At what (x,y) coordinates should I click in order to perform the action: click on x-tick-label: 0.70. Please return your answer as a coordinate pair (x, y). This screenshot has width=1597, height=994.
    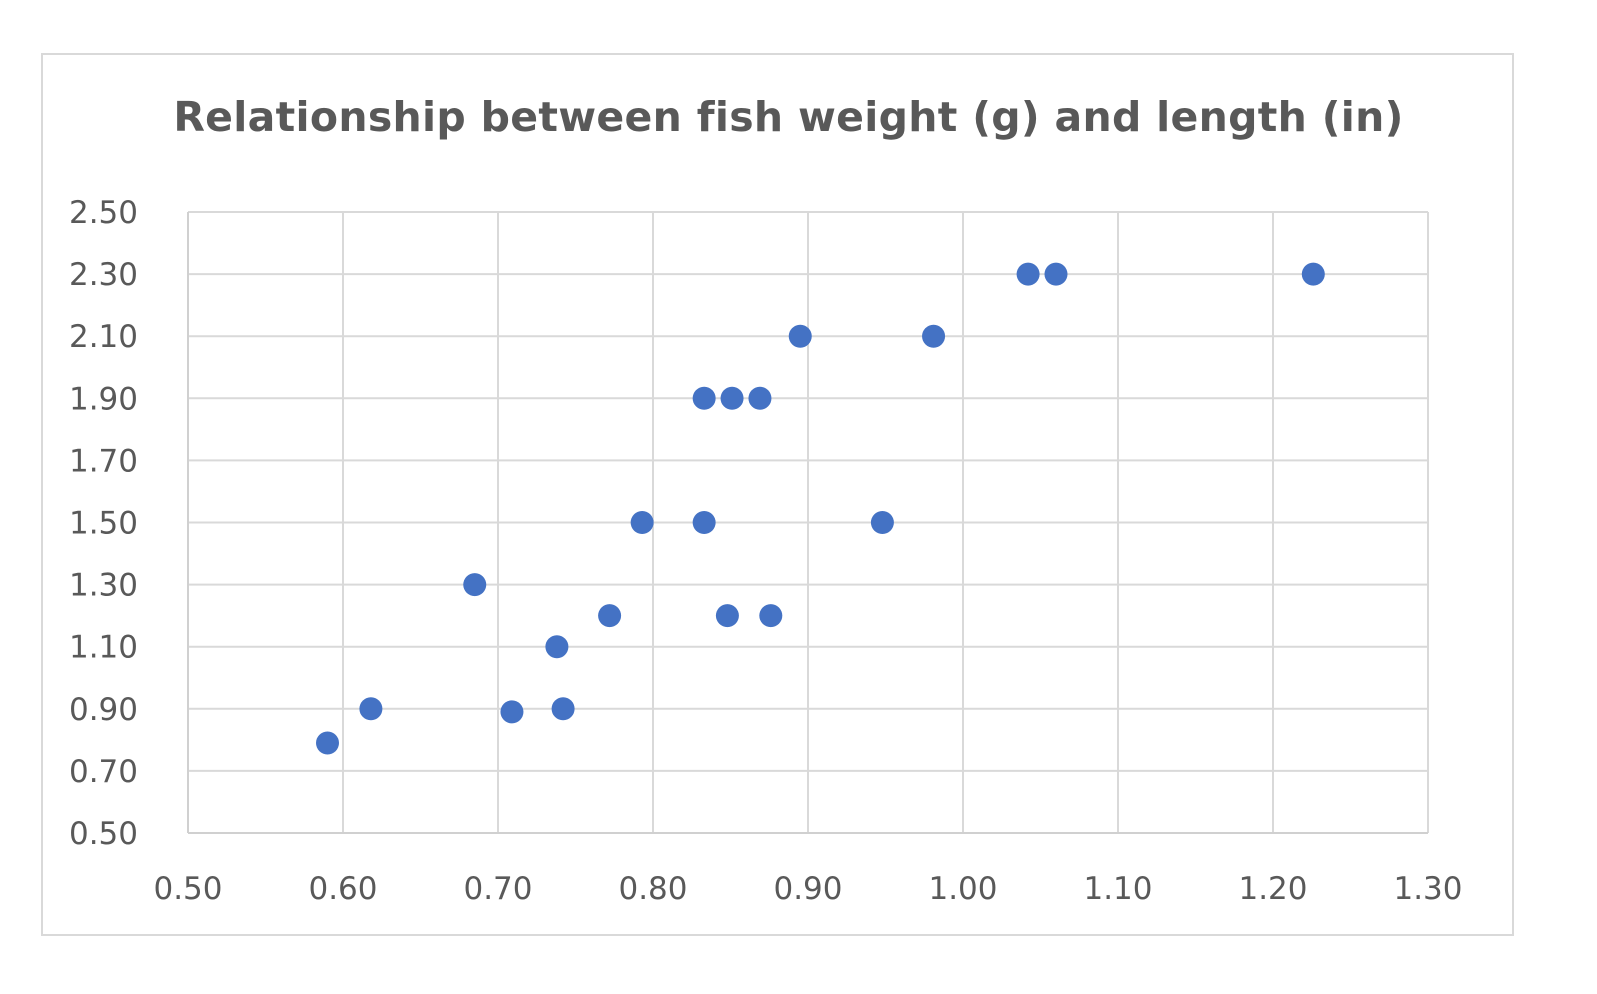
    Looking at the image, I should click on (497, 889).